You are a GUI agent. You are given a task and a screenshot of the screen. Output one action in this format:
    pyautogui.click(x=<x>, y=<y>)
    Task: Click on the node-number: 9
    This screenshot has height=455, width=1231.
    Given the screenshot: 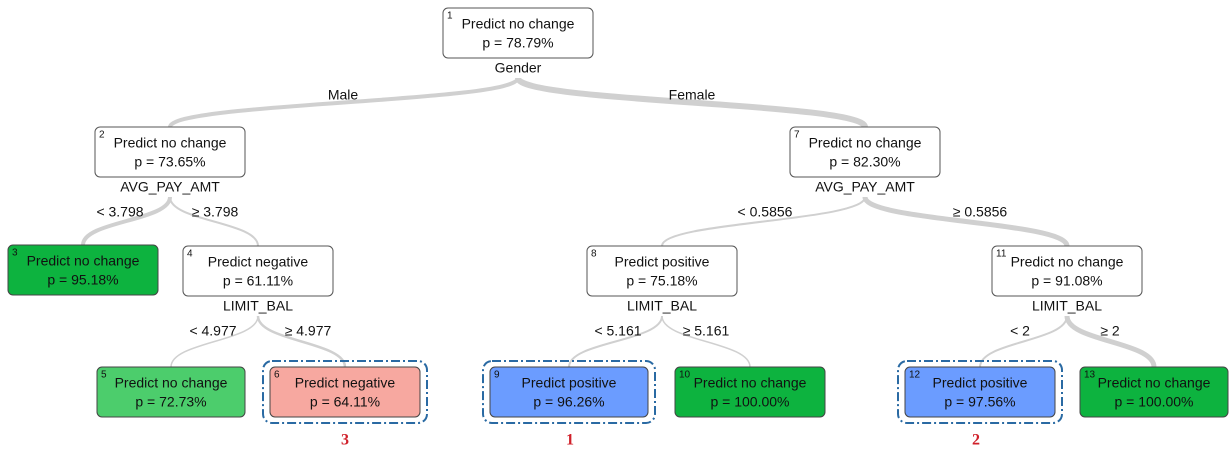 What is the action you would take?
    pyautogui.click(x=497, y=375)
    